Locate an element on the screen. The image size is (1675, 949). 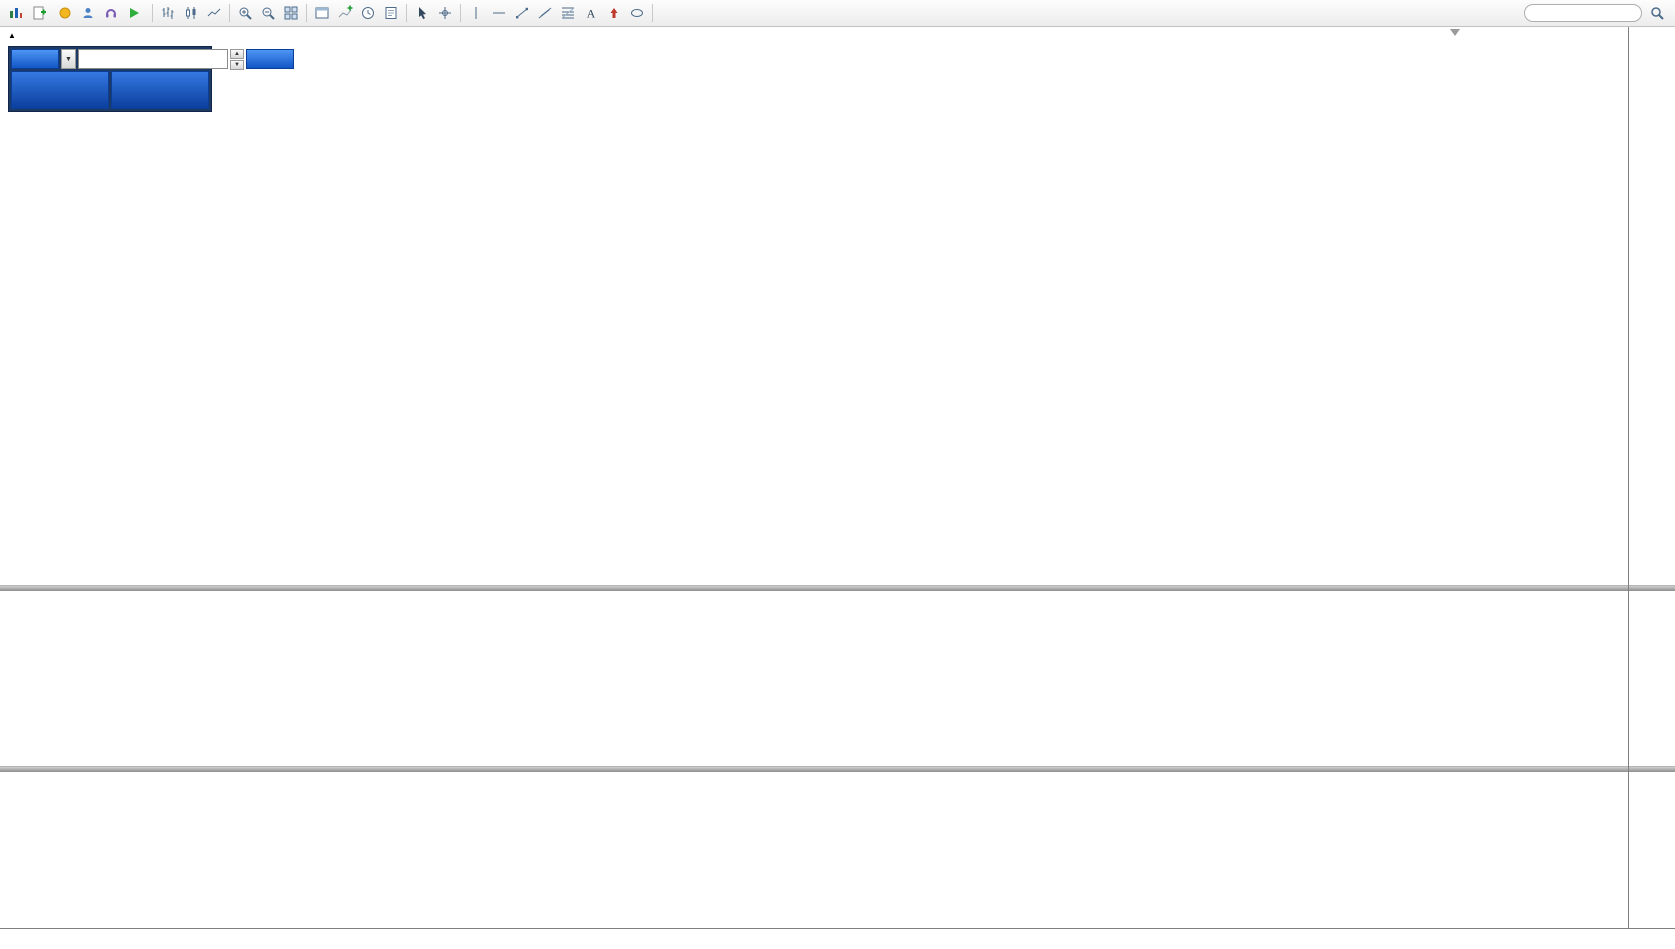
market-icon is located at coordinates (65, 13).